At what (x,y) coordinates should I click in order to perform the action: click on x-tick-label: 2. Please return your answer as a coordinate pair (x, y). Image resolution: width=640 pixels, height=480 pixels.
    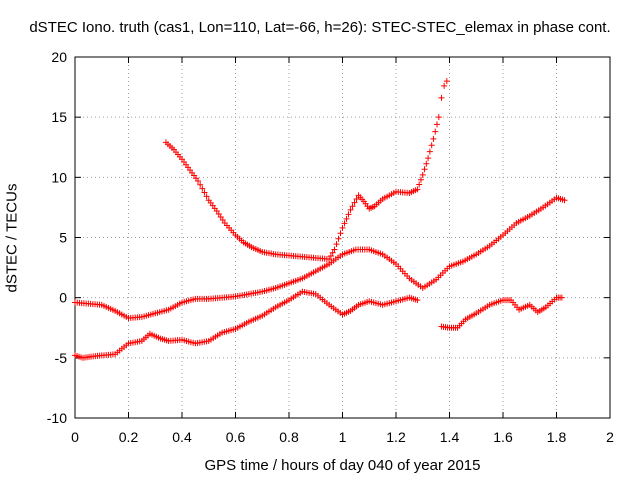
    Looking at the image, I should click on (610, 437).